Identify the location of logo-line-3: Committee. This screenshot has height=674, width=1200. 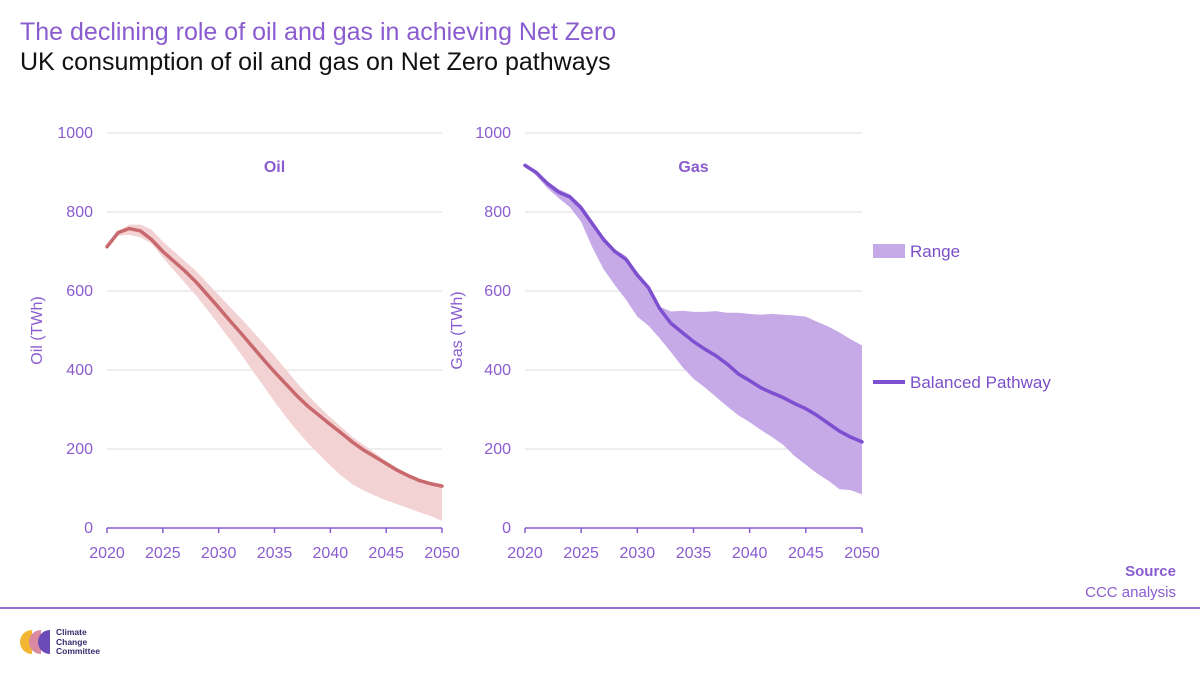
(78, 651).